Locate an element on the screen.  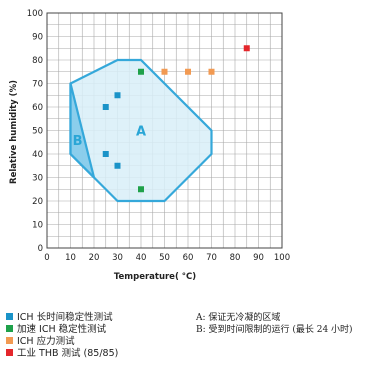
x-tick-label: 100 is located at coordinates (282, 258).